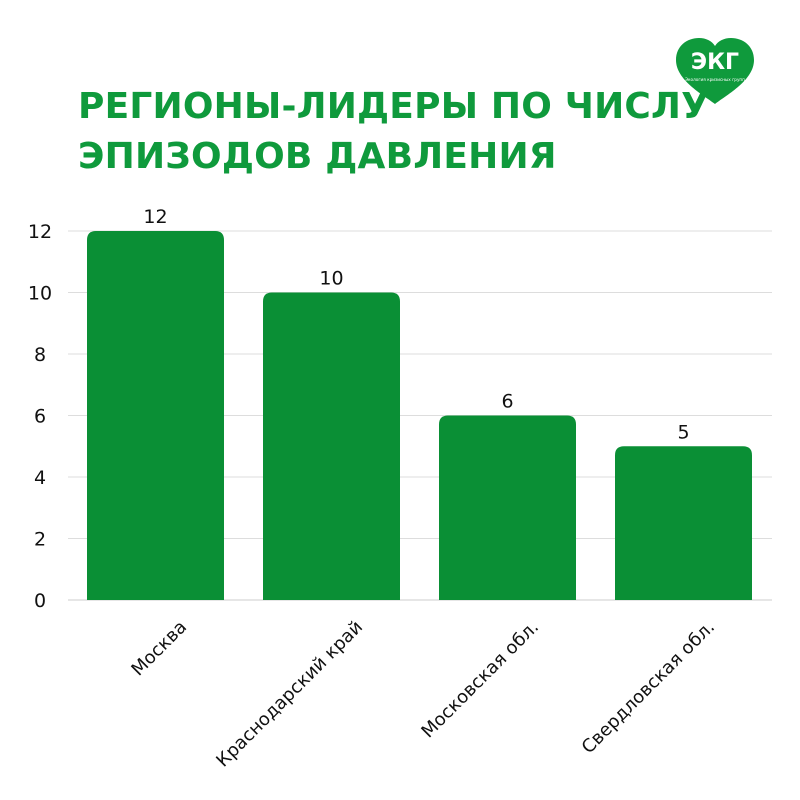 The image size is (800, 800). What do you see at coordinates (159, 649) in the screenshot?
I see `x-tick-label: Москва` at bounding box center [159, 649].